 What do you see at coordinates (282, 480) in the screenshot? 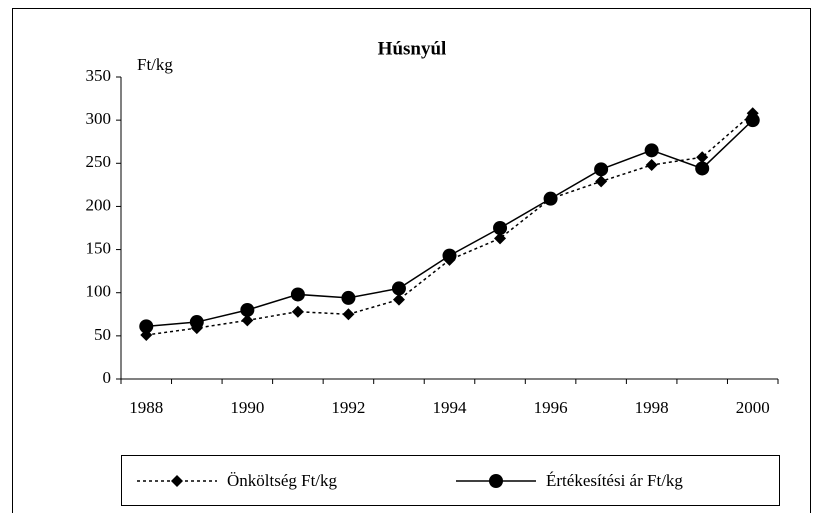
I see `legend-label: Önköltség Ft/kg` at bounding box center [282, 480].